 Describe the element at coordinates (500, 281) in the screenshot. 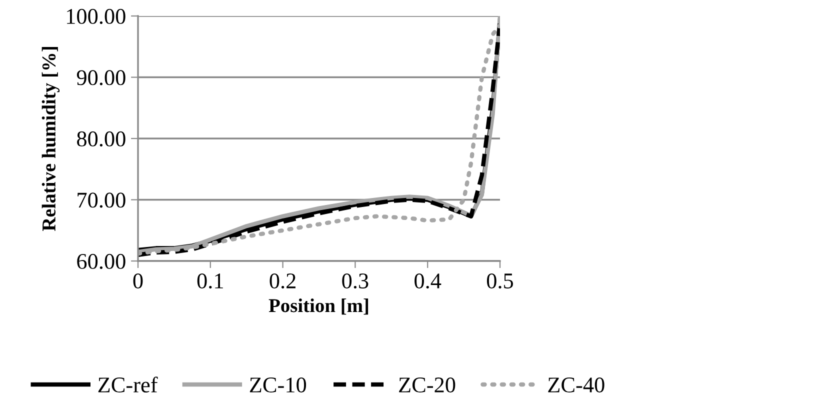

I see `x-tick-label: 0.5` at that location.